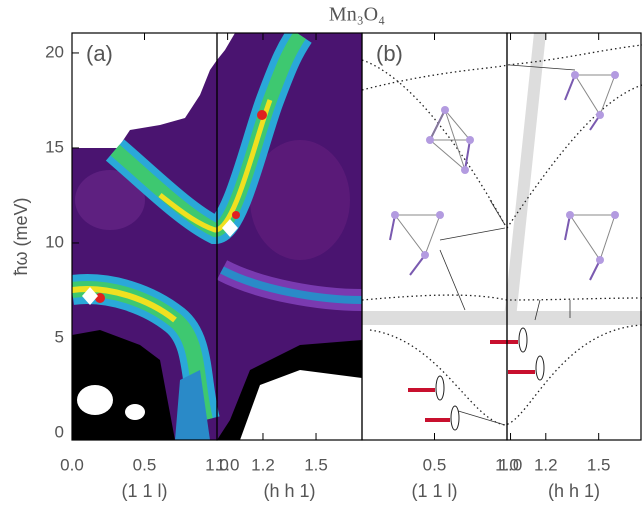  What do you see at coordinates (389, 53) in the screenshot?
I see `panel-label: (b)` at bounding box center [389, 53].